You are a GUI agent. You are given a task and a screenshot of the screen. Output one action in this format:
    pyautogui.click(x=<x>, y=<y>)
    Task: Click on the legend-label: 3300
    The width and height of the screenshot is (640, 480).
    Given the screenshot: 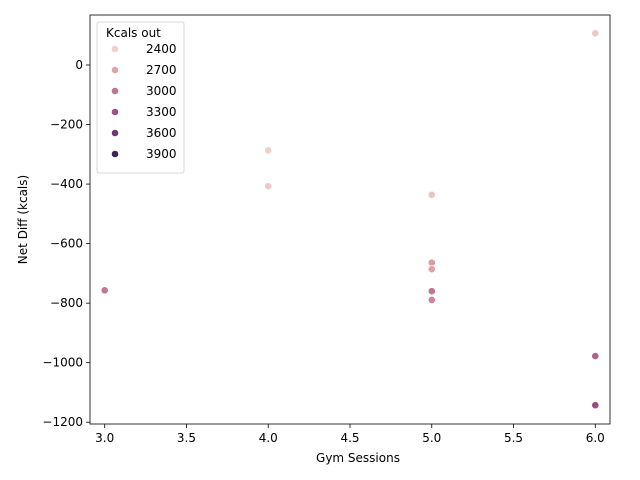 What is the action you would take?
    pyautogui.click(x=161, y=112)
    